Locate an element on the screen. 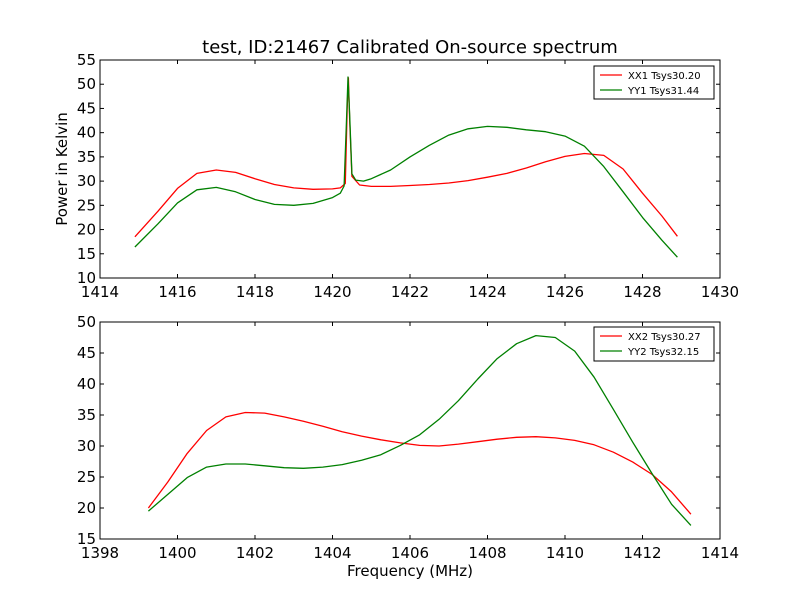 This screenshot has height=600, width=800. top-chart-y-tick-label-7: 45 is located at coordinates (86, 108).